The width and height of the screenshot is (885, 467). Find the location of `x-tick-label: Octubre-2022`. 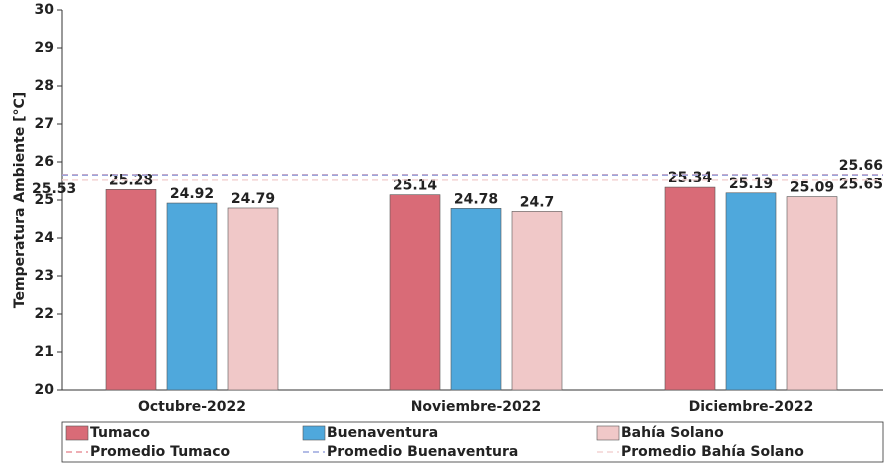

x-tick-label: Octubre-2022 is located at coordinates (192, 407).